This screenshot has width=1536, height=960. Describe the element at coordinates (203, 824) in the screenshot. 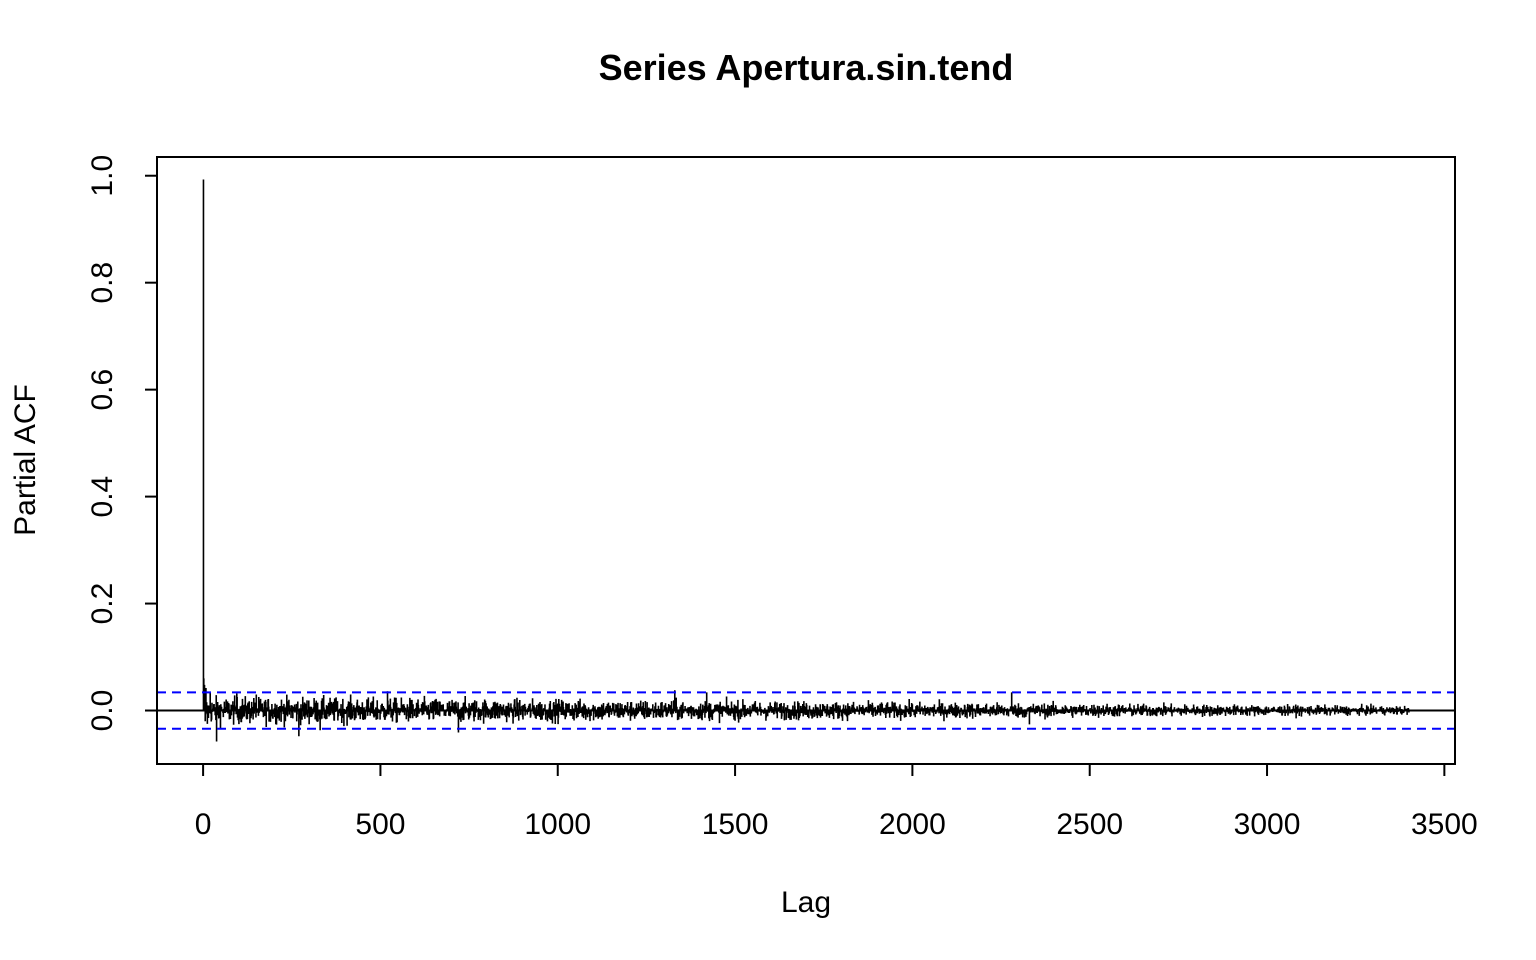

I see `x-tick-label: 0` at that location.